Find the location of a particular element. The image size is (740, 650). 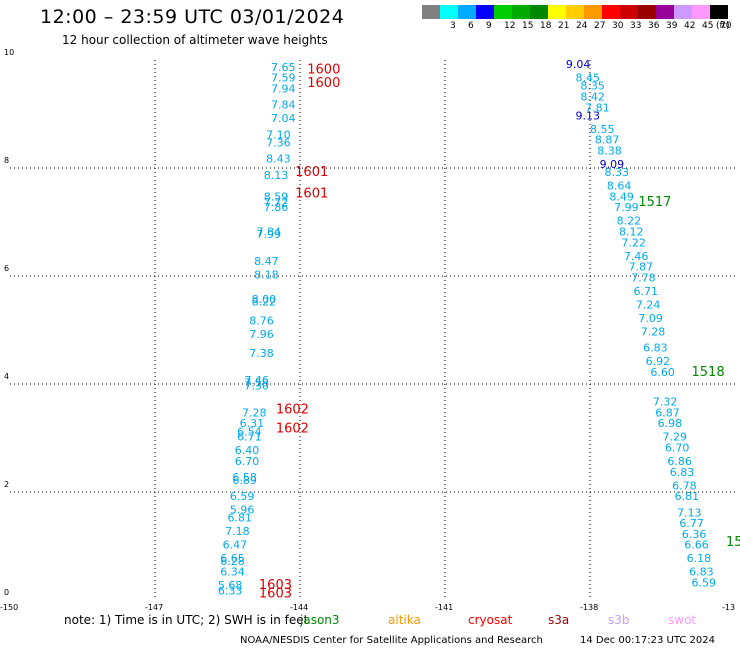

wave-height-reading: 8.38 is located at coordinates (609, 151).